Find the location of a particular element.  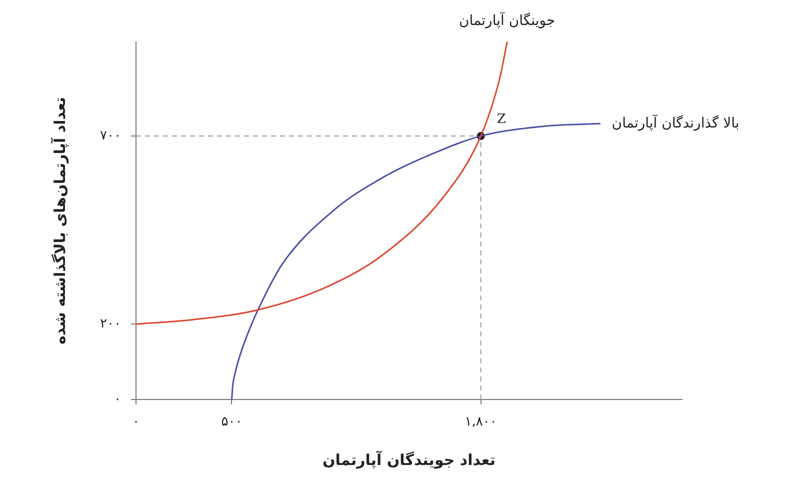

y-axis-title: تعداد آپارتمان‌های بالاگذاشته شده is located at coordinates (59, 220).